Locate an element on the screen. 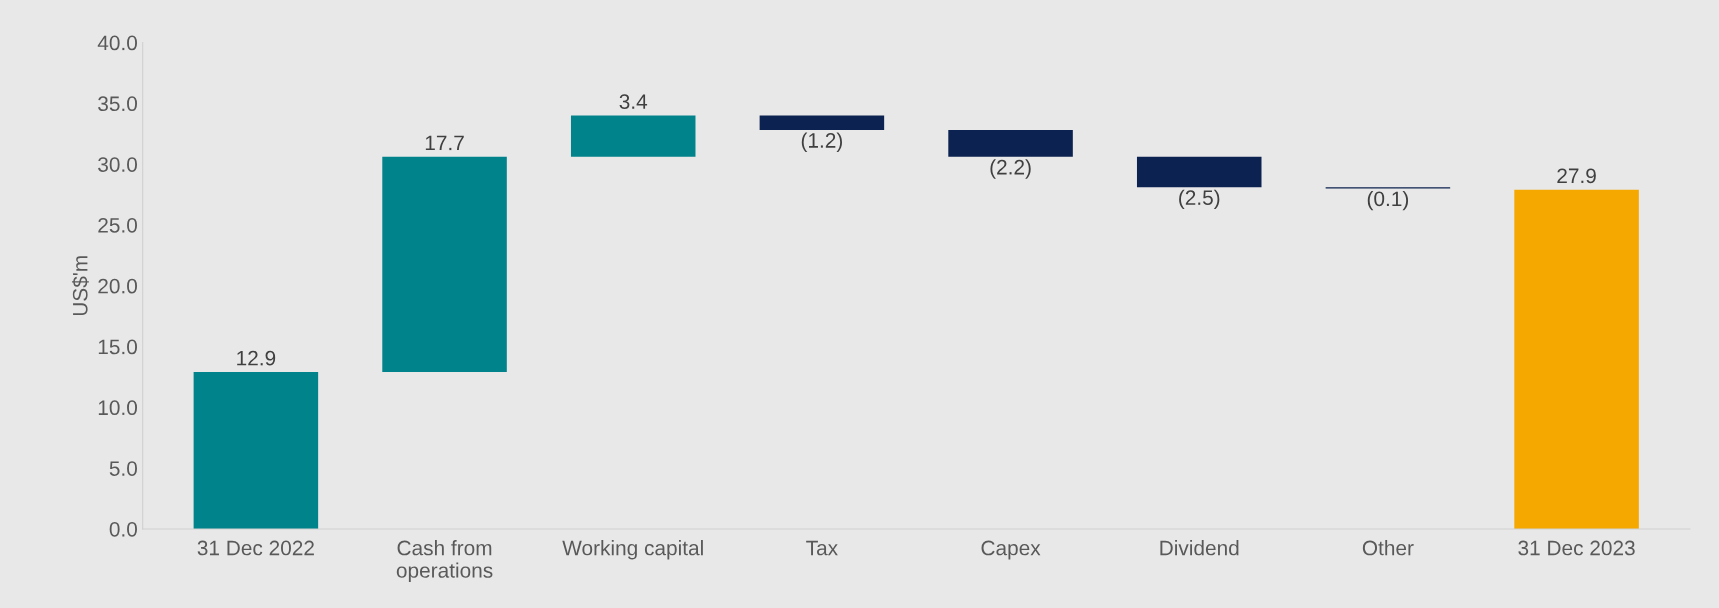 The height and width of the screenshot is (608, 1719). data-label: 27.9 is located at coordinates (1576, 176).